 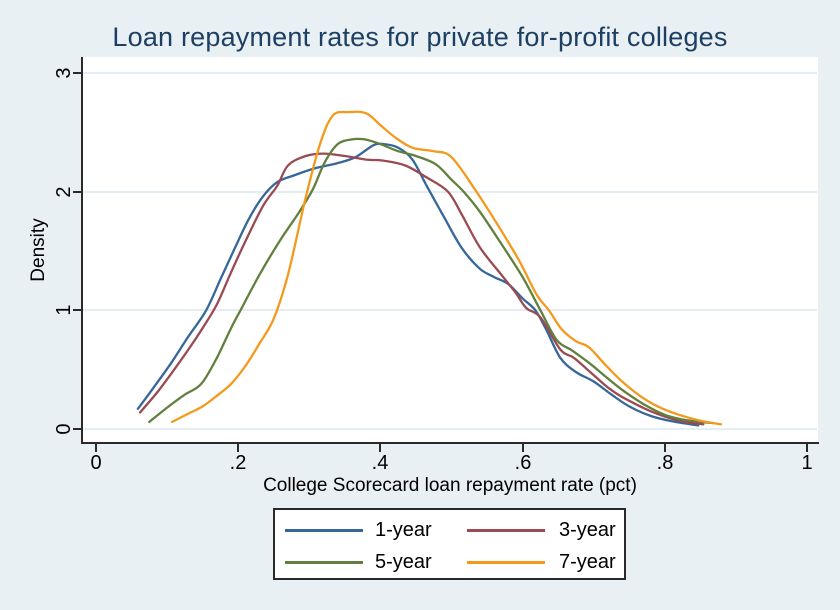 What do you see at coordinates (665, 463) in the screenshot?
I see `x-tick-label-08: .8` at bounding box center [665, 463].